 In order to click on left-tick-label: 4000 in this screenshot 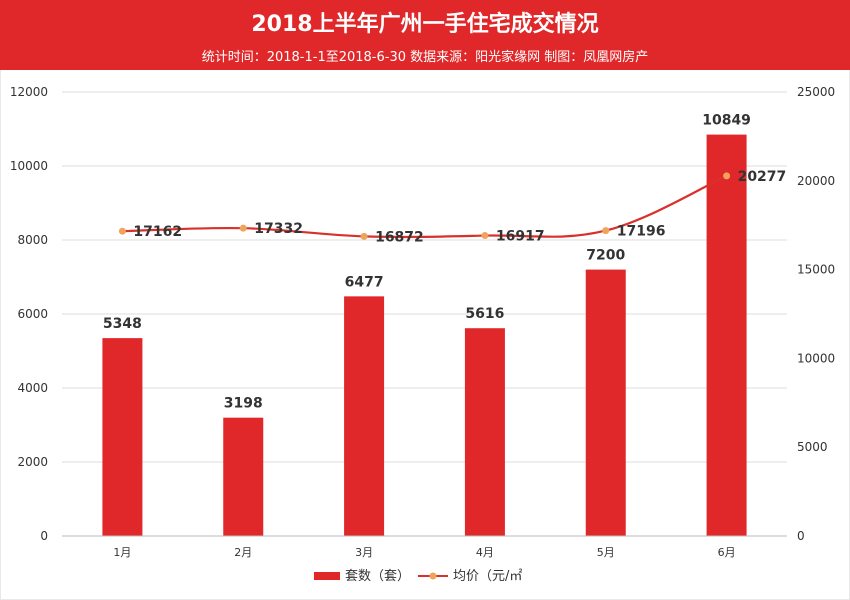, I will do `click(32, 388)`.